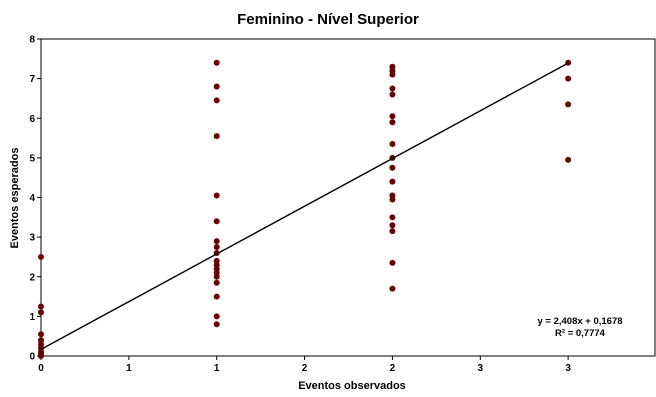 Image resolution: width=656 pixels, height=397 pixels. I want to click on y-tick-label: 8, so click(32, 40).